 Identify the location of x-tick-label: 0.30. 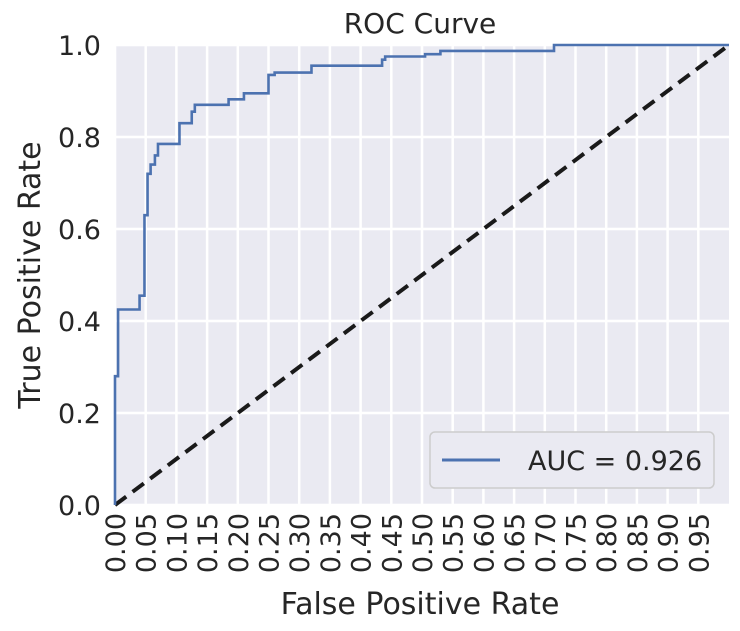
(300, 543).